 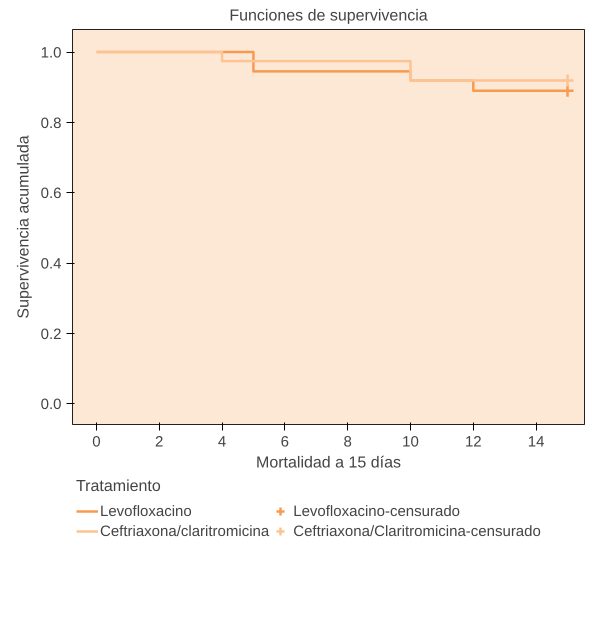 I want to click on y-axis-title: Supervivencia acumulada, so click(x=24, y=227).